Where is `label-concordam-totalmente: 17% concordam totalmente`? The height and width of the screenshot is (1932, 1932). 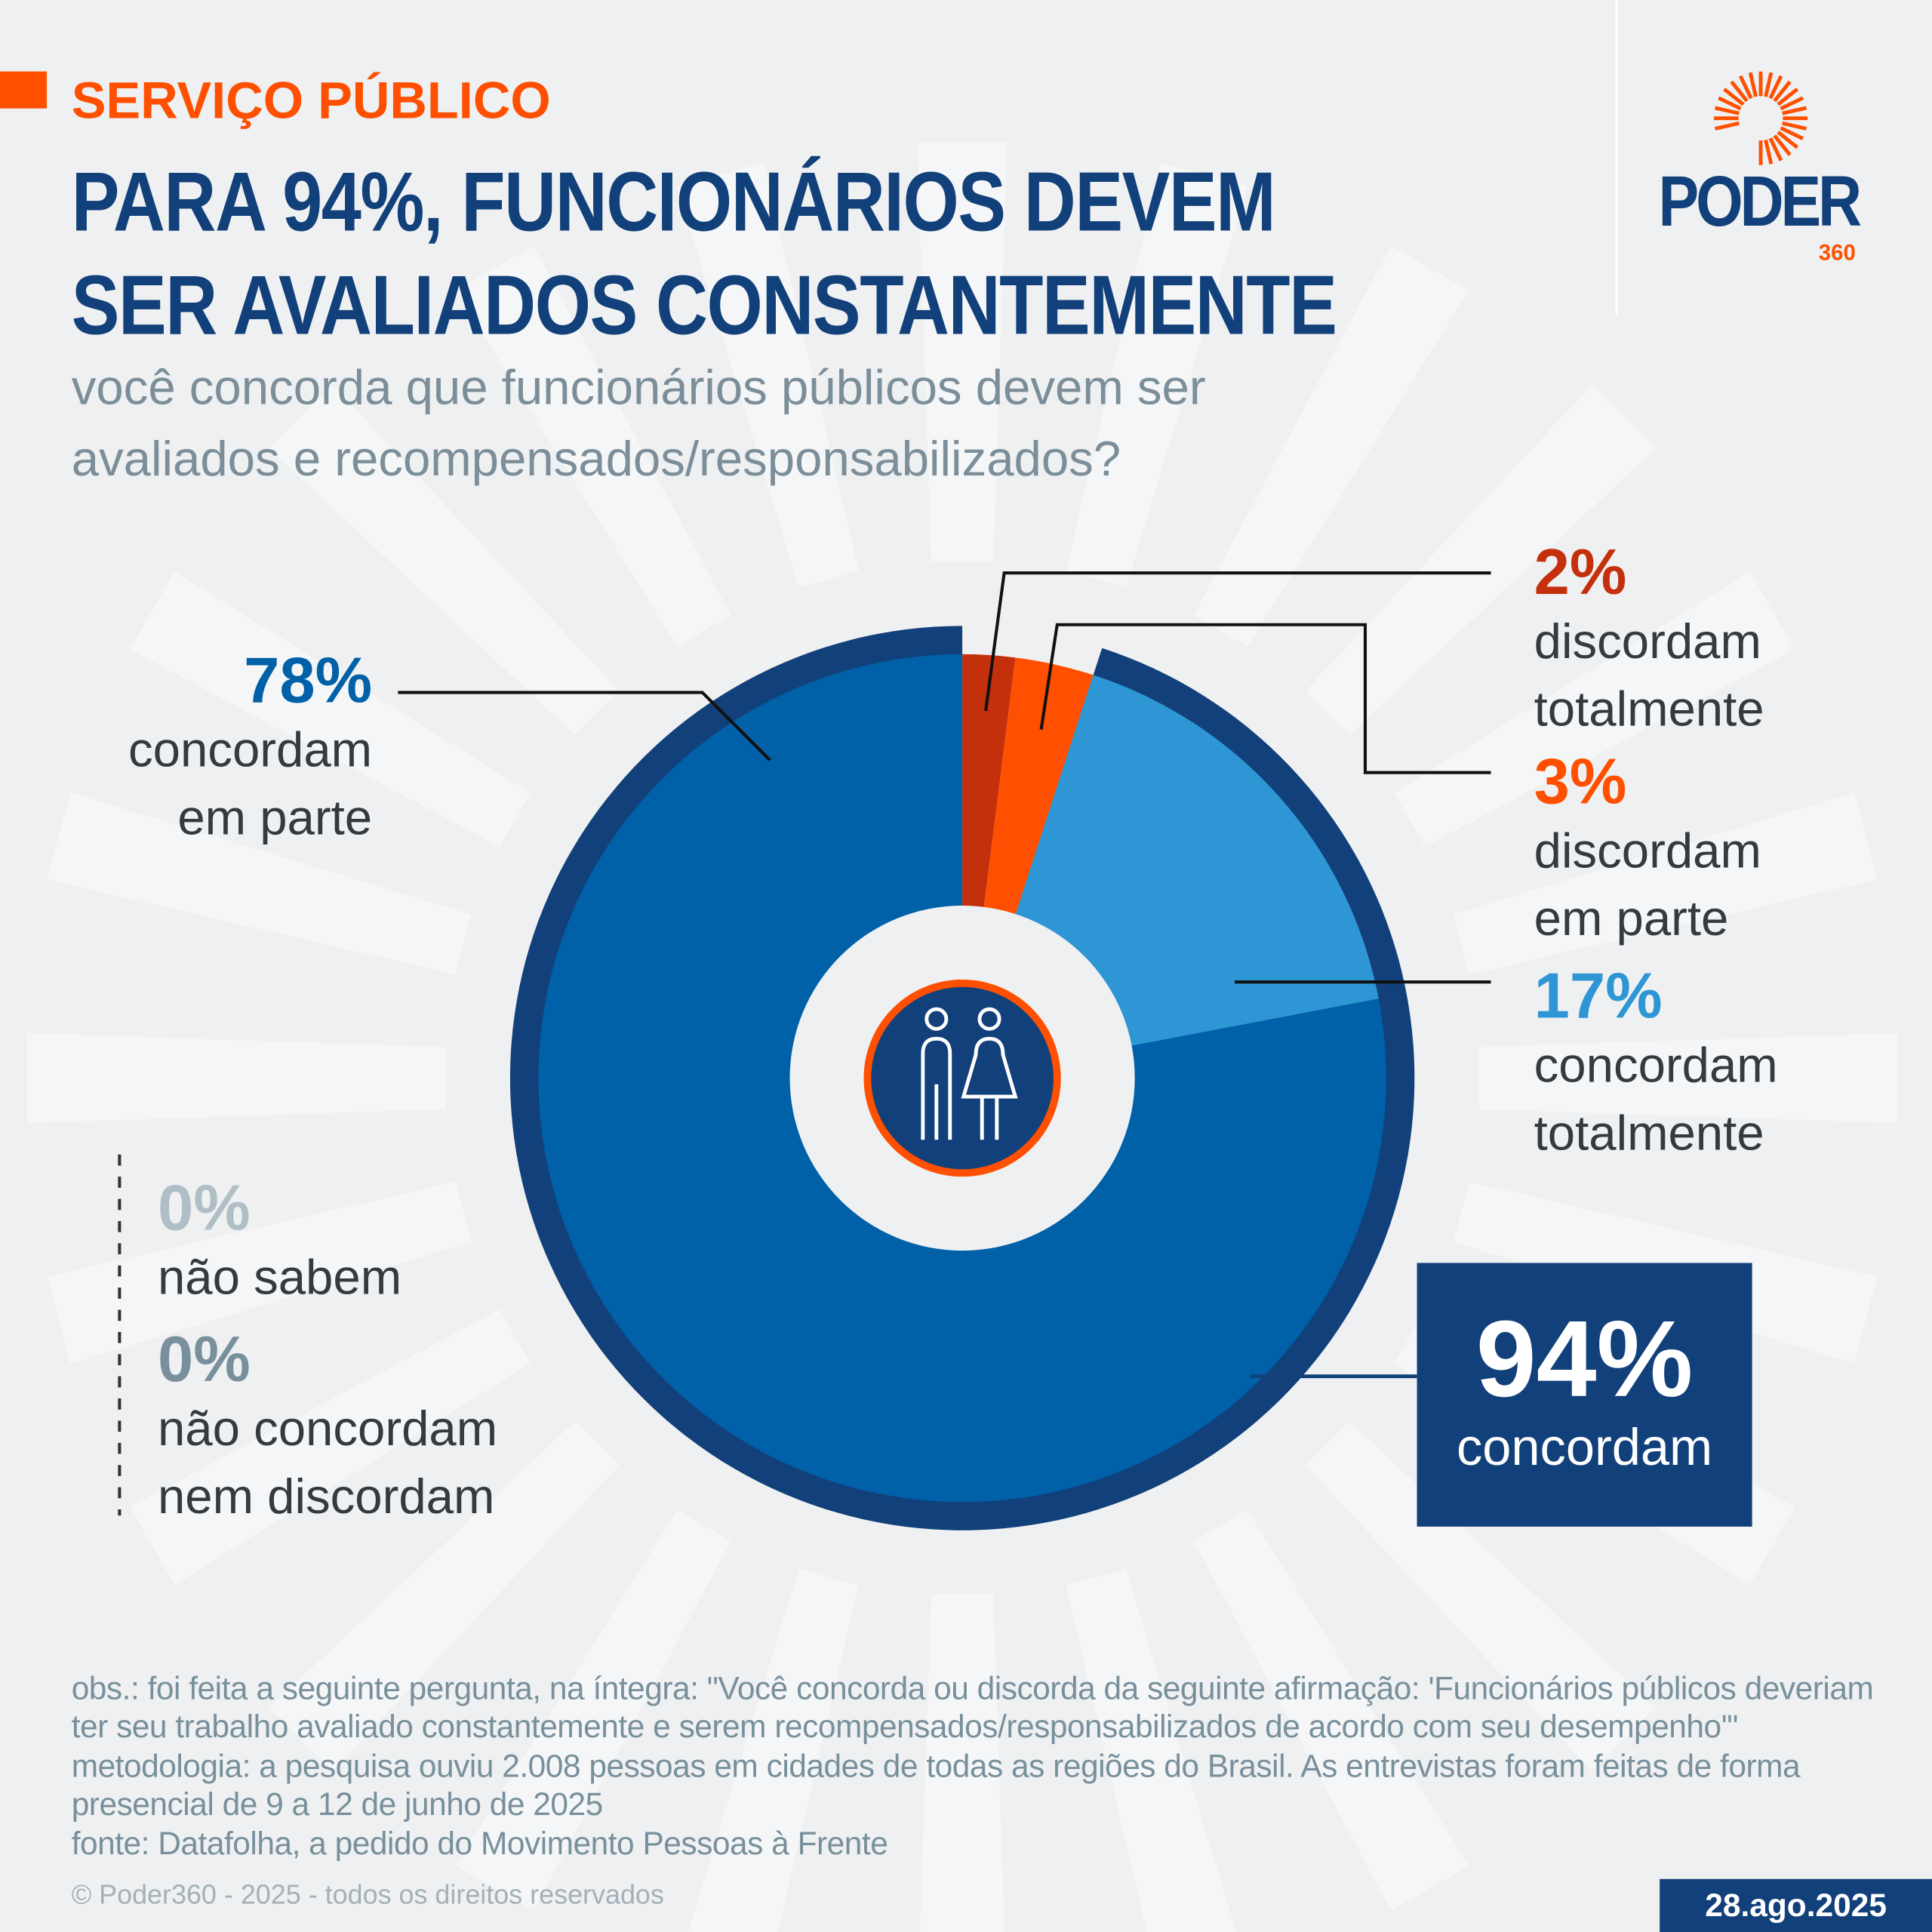 label-concordam-totalmente: 17% concordam totalmente is located at coordinates (1656, 1064).